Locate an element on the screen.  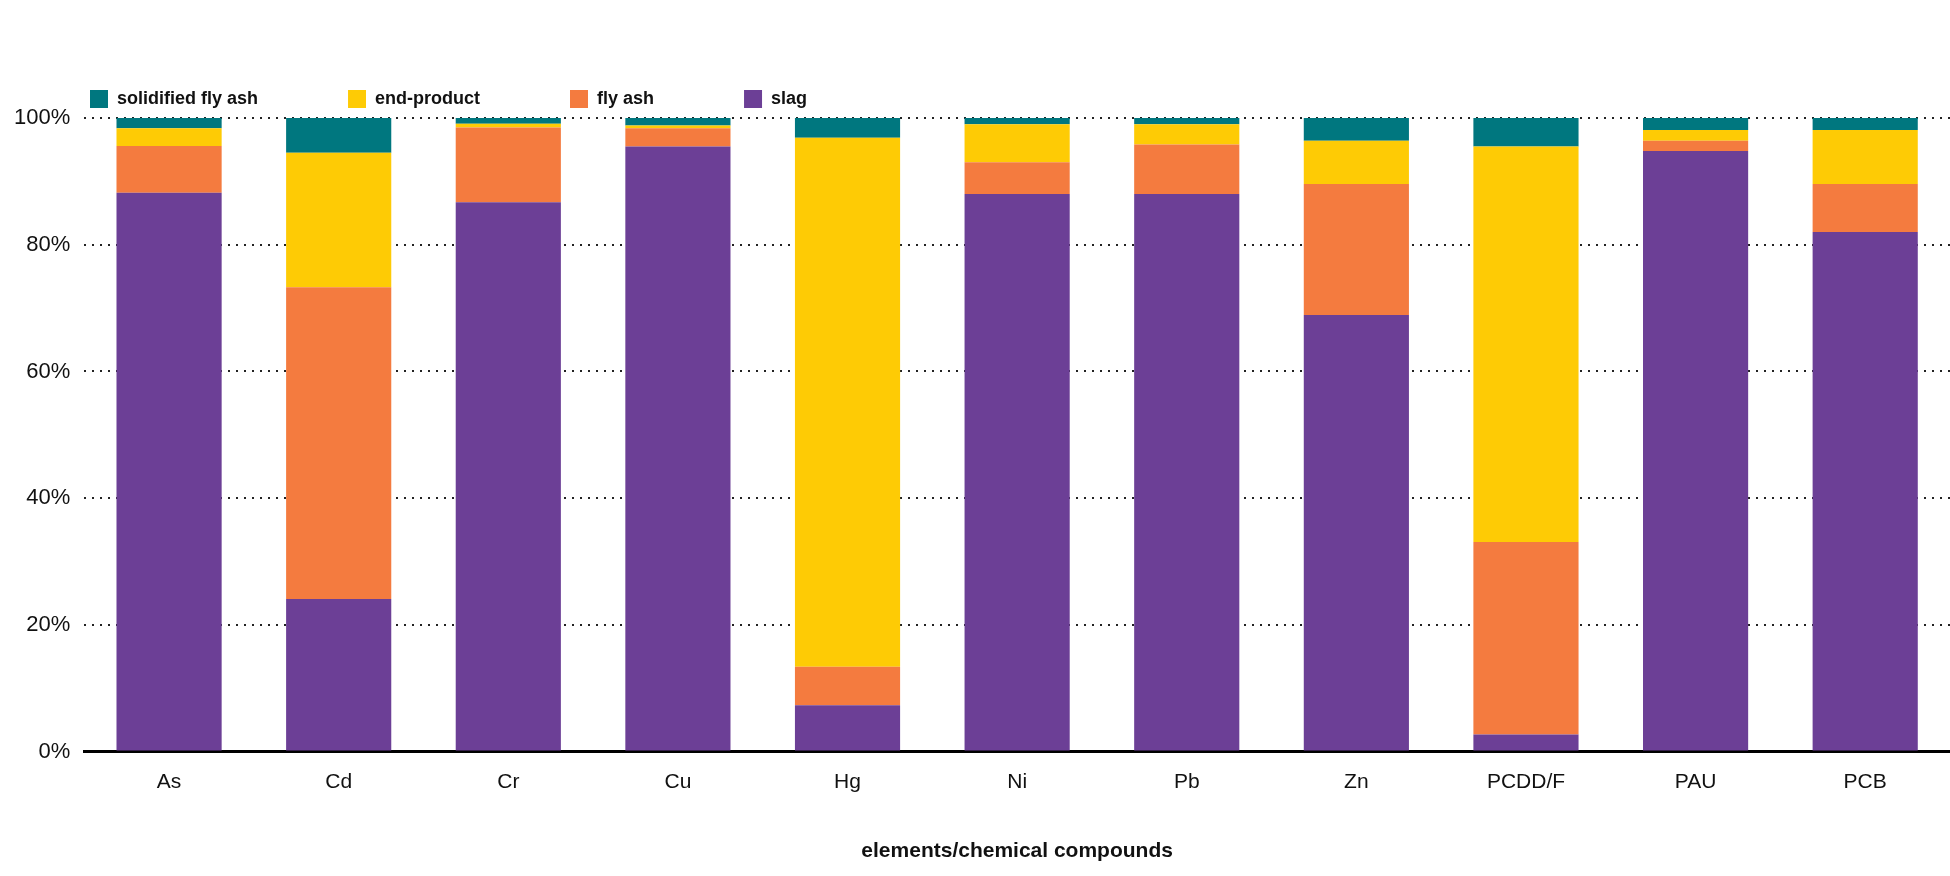
x-tick-label: Hg is located at coordinates (847, 780).